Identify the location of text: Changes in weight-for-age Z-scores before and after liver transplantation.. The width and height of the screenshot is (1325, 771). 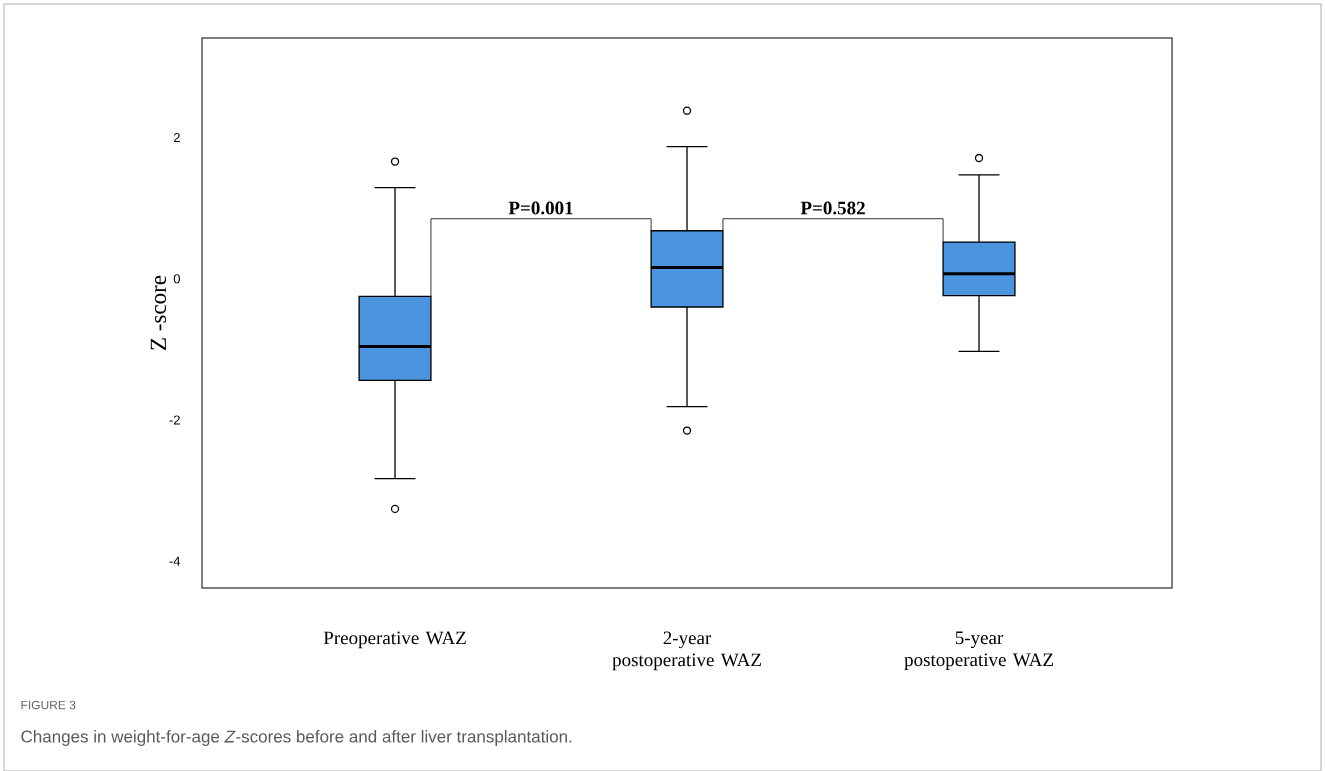
(296, 738).